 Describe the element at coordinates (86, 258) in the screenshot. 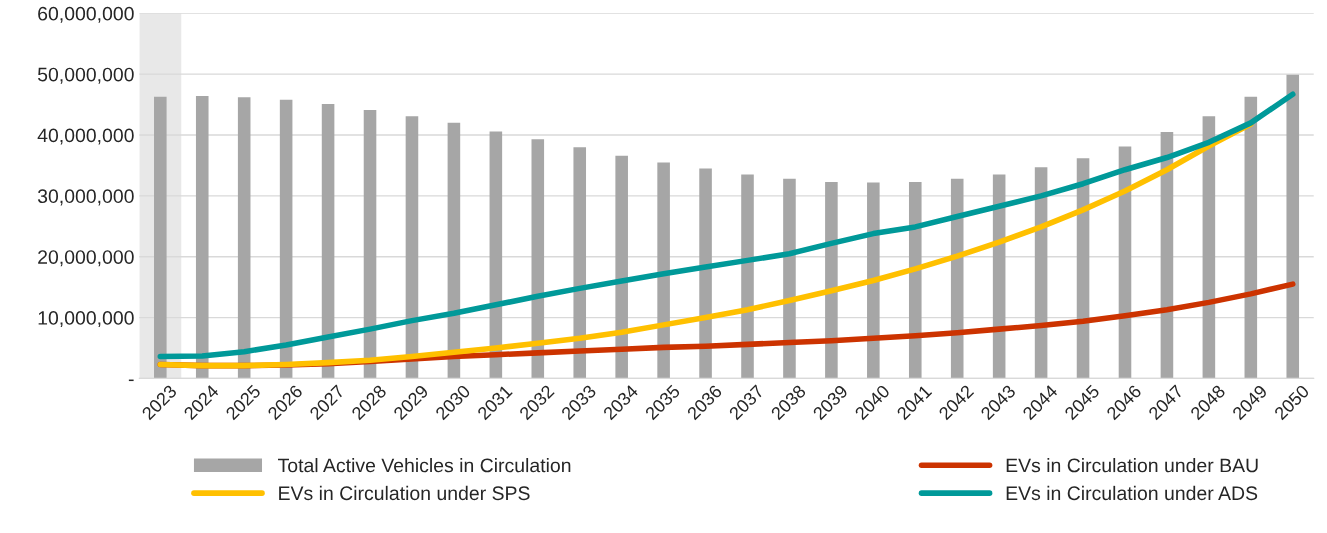

I see `y-tick-label: 20,000,000` at that location.